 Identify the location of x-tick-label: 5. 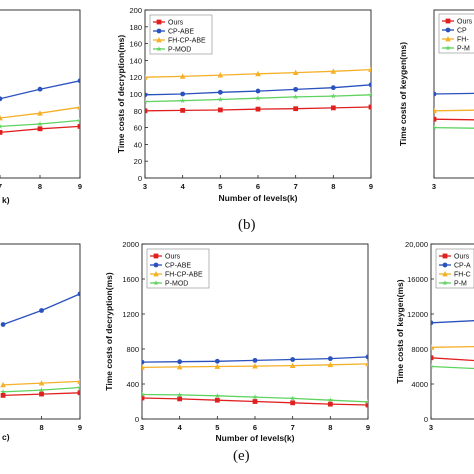
(217, 427).